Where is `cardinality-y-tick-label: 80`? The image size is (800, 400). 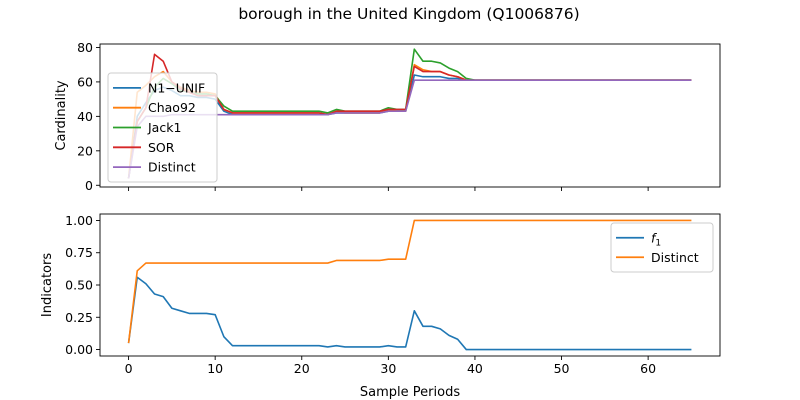
cardinality-y-tick-label: 80 is located at coordinates (85, 47).